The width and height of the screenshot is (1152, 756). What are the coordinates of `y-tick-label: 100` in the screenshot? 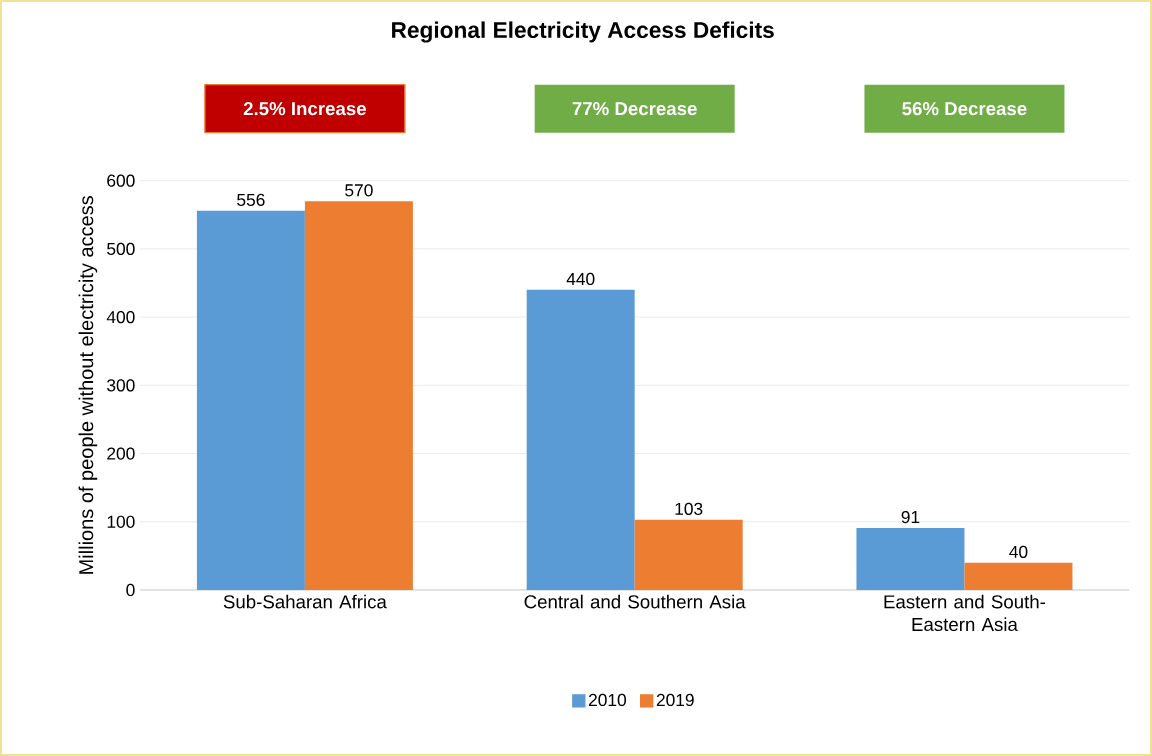 It's located at (121, 521).